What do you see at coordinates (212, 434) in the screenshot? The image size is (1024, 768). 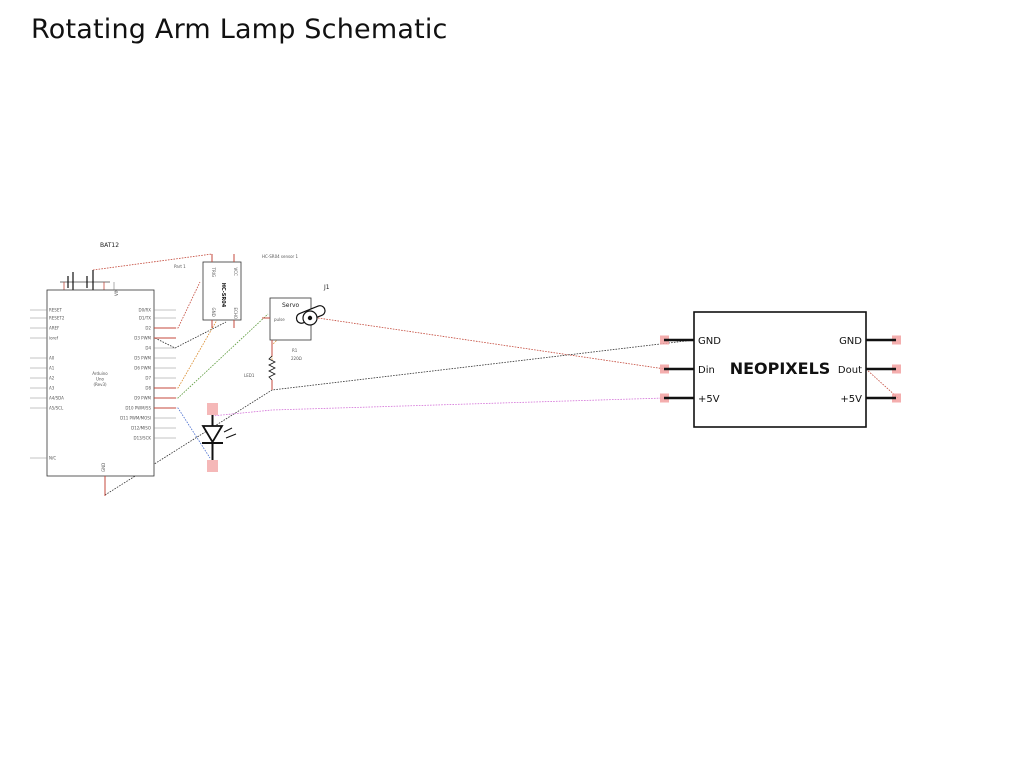 I see `led-diode-icon` at bounding box center [212, 434].